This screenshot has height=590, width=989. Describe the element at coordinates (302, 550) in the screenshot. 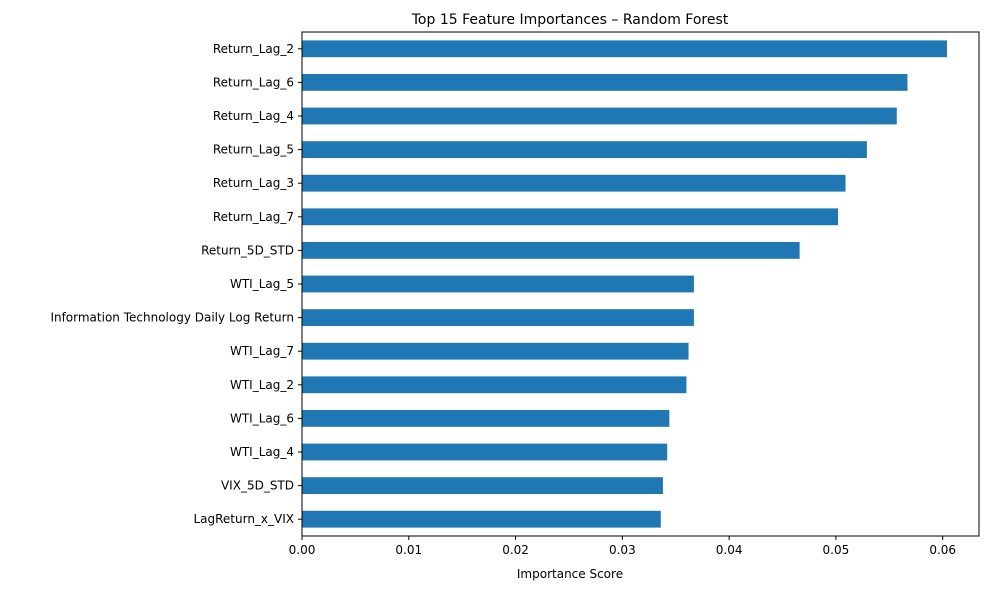

I see `x-tick-label: 0.00` at that location.